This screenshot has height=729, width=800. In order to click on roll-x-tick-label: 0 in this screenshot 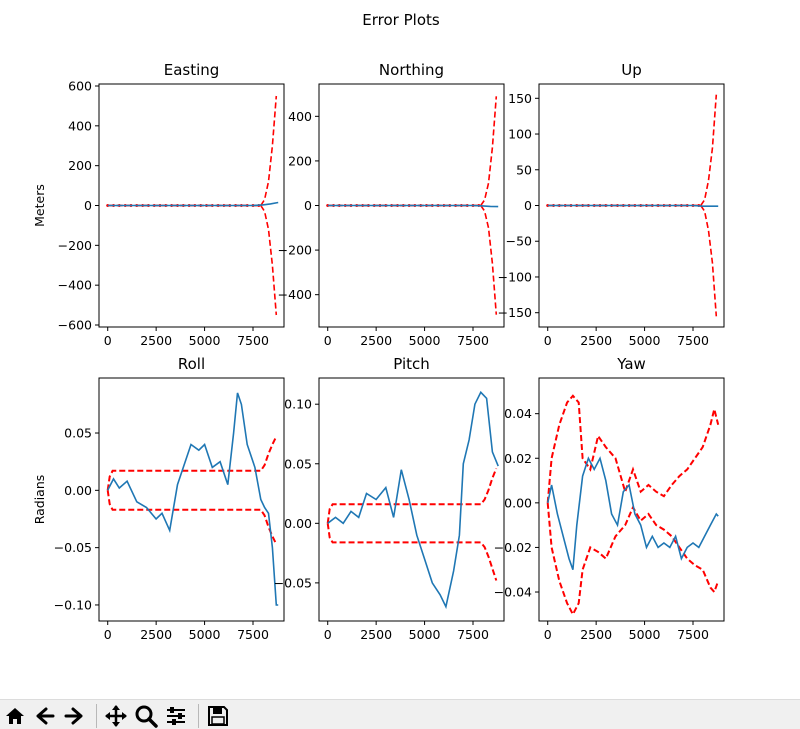, I will do `click(108, 634)`.